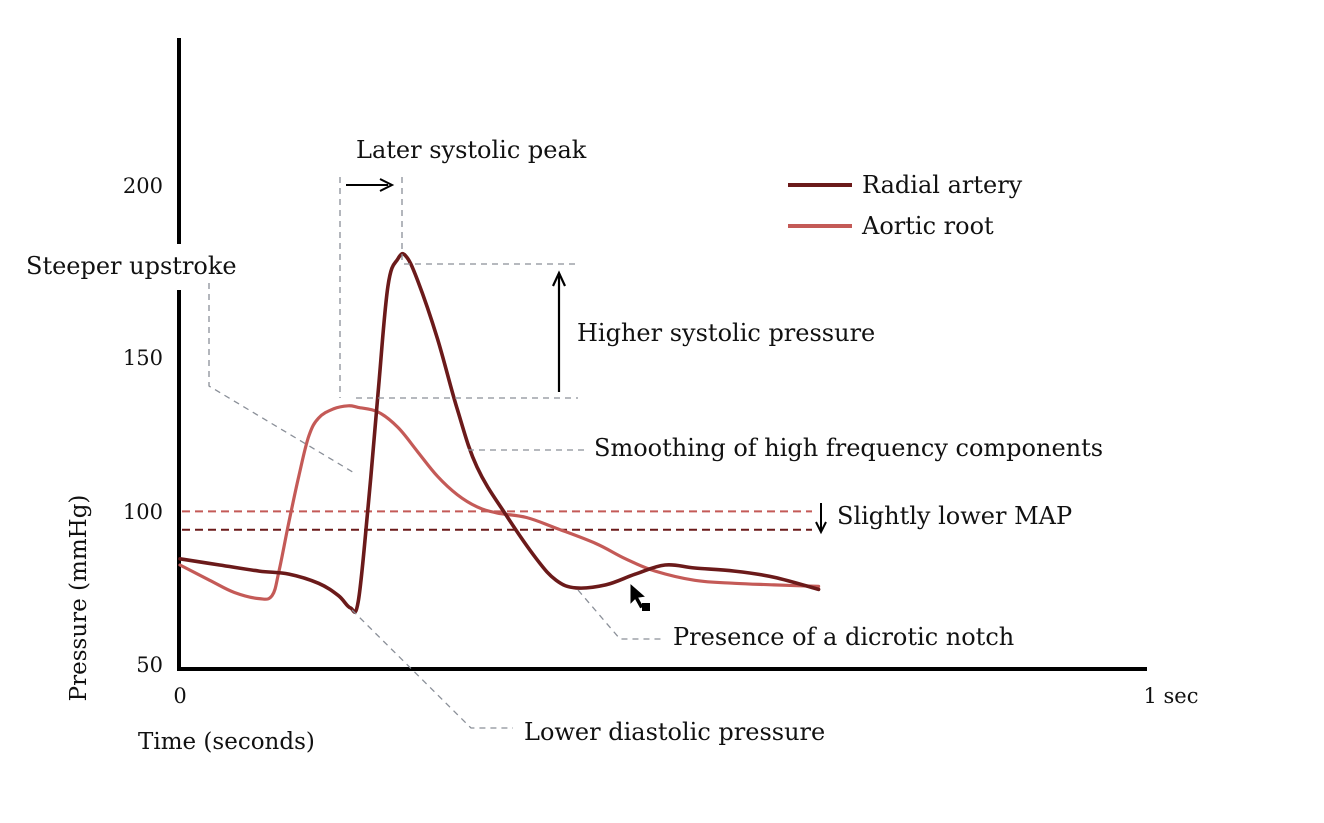 The height and width of the screenshot is (823, 1324). What do you see at coordinates (821, 519) in the screenshot?
I see `lower-map-arrow` at bounding box center [821, 519].